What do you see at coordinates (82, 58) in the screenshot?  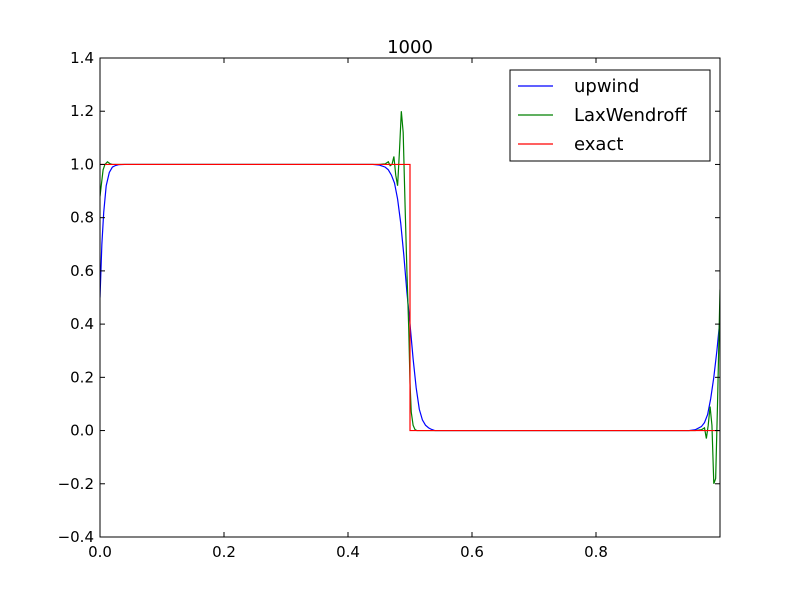 I see `y-tick-label: 1.4` at bounding box center [82, 58].